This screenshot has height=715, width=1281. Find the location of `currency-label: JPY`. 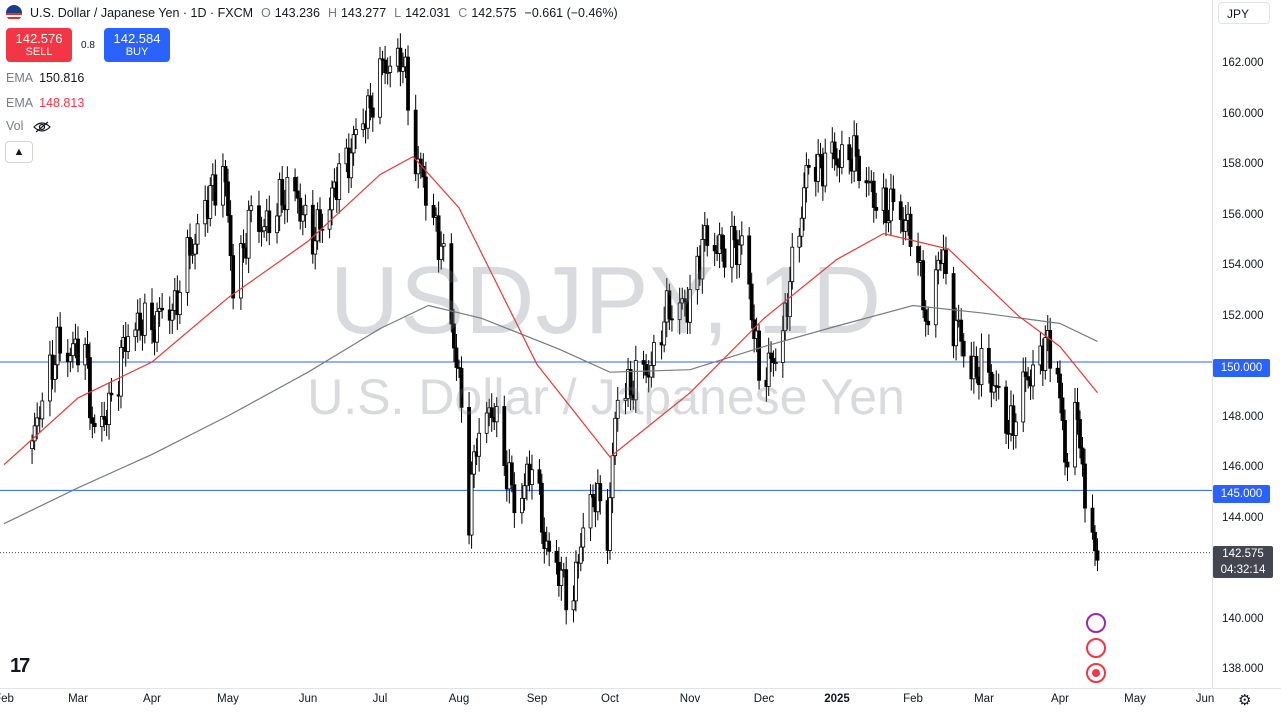

currency-label: JPY is located at coordinates (1238, 14).